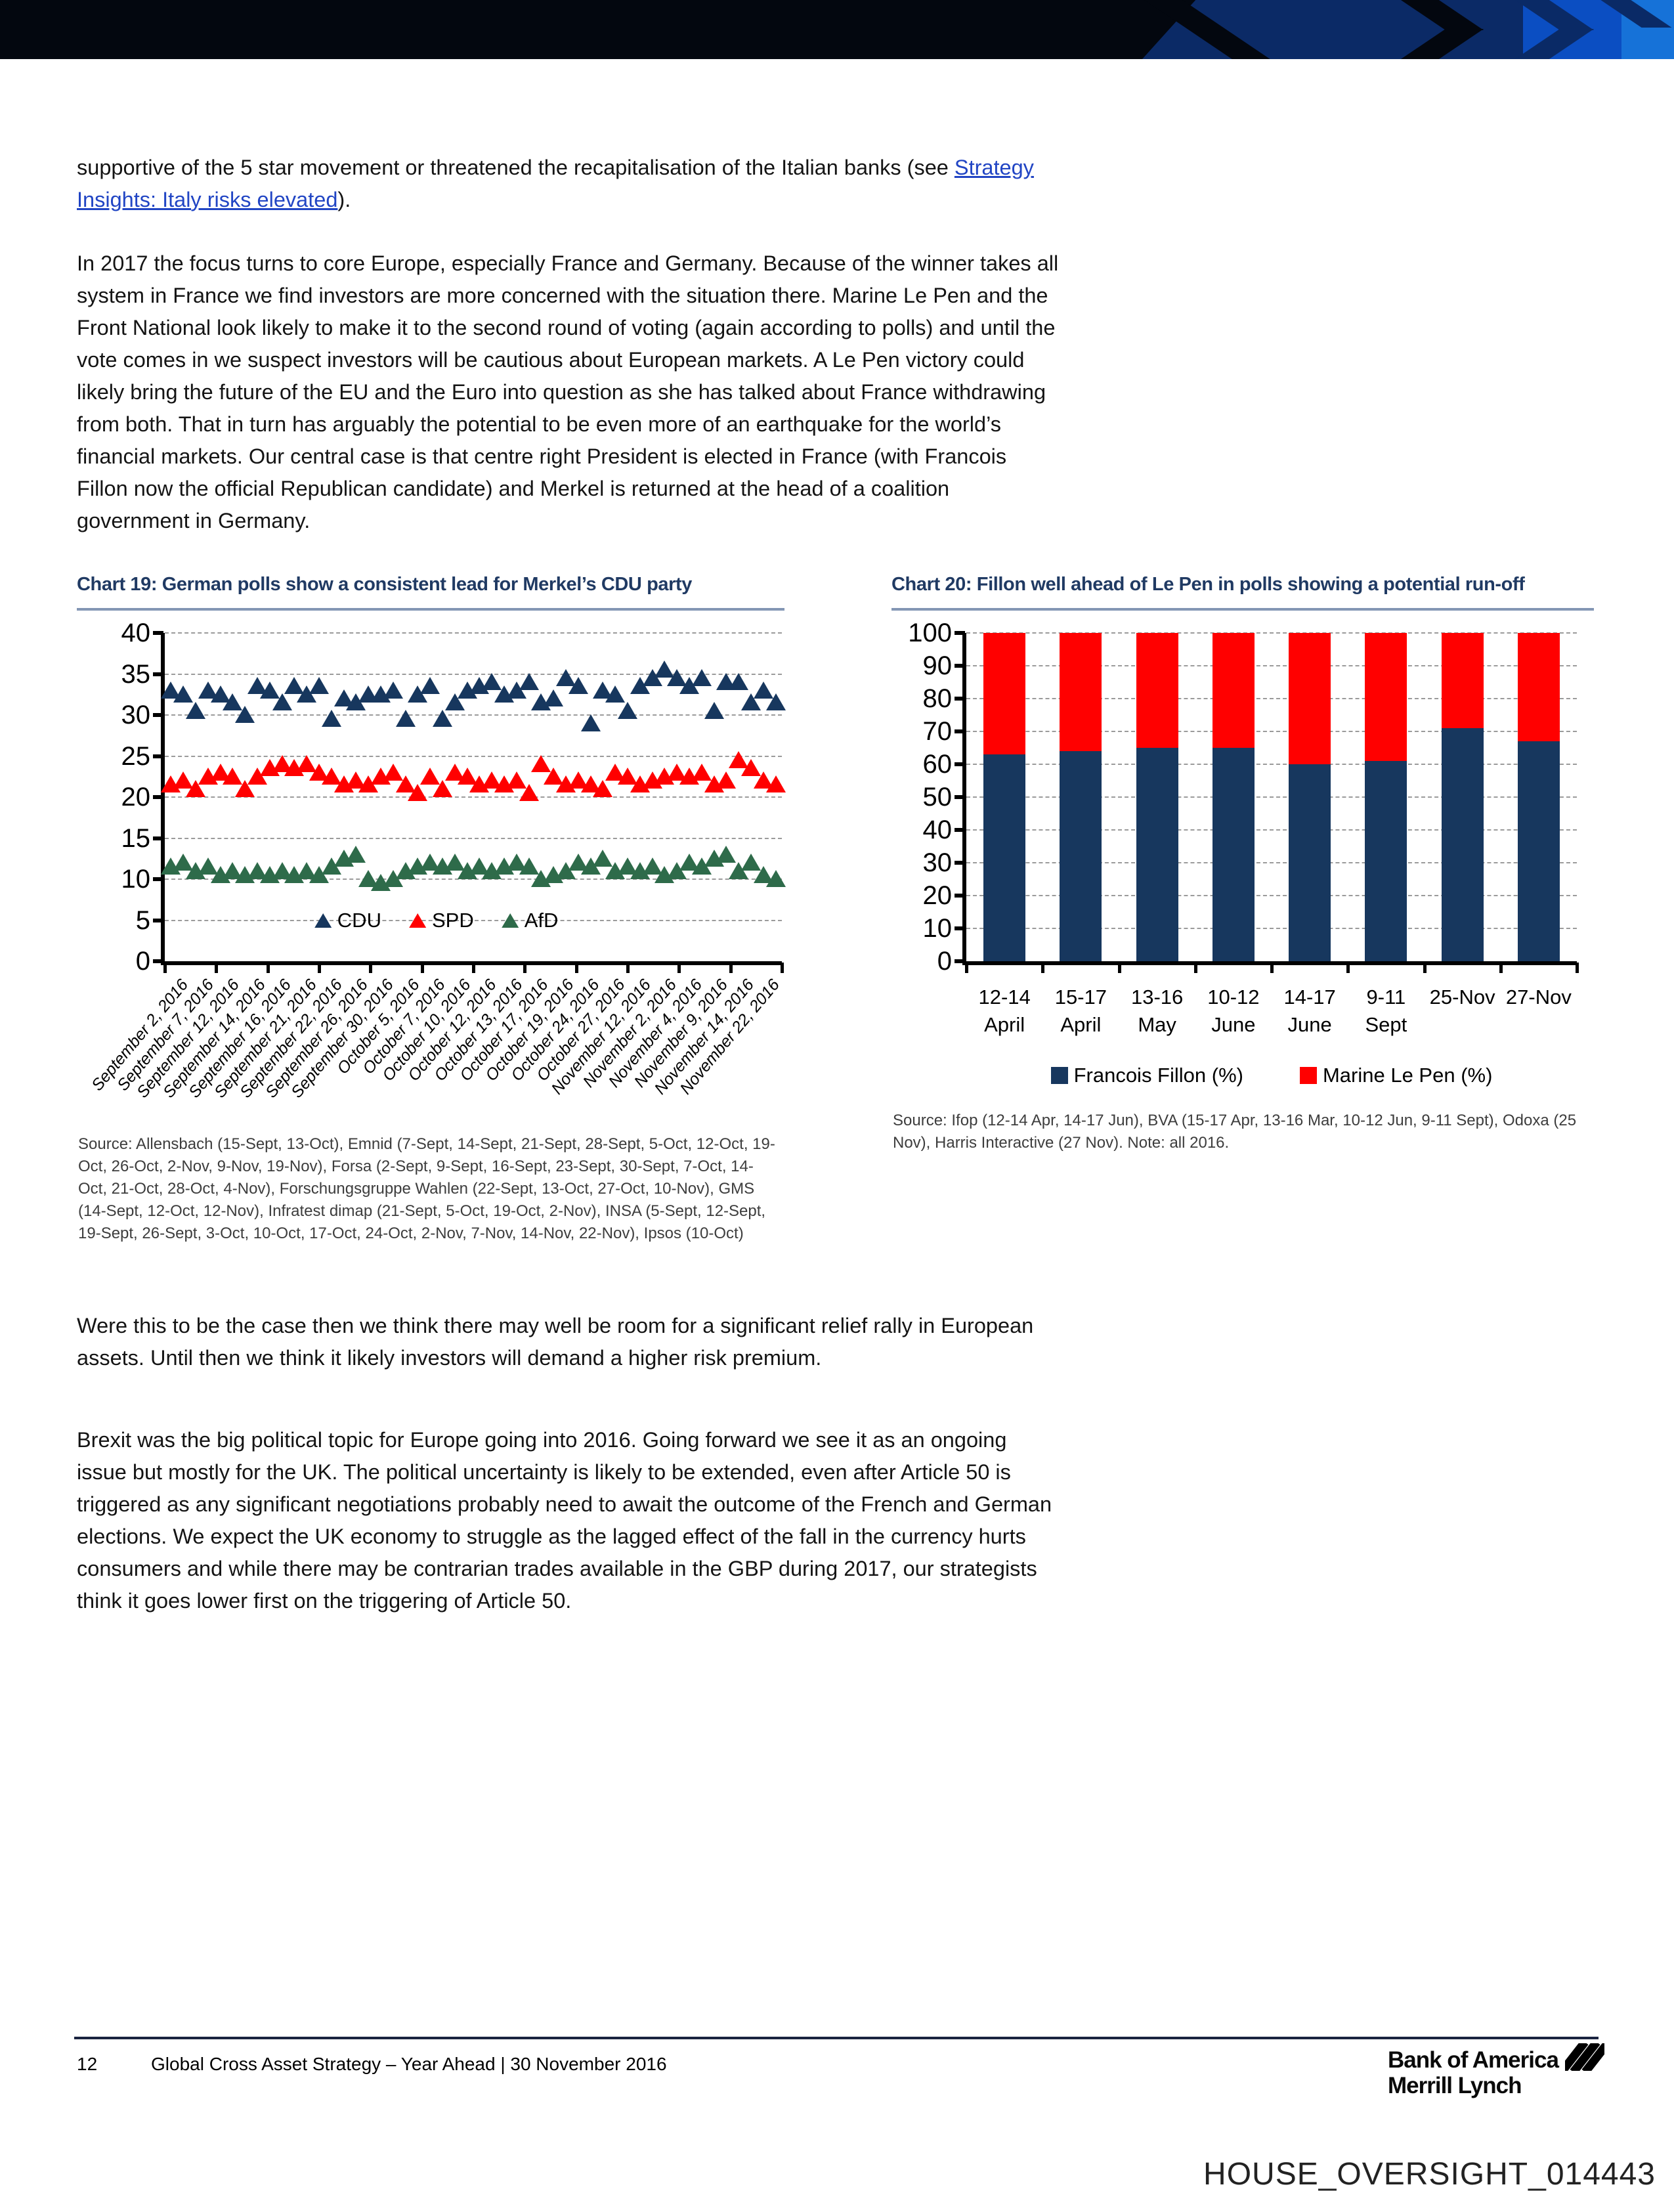 The image size is (1674, 2212). I want to click on chart-title-rule, so click(1243, 609).